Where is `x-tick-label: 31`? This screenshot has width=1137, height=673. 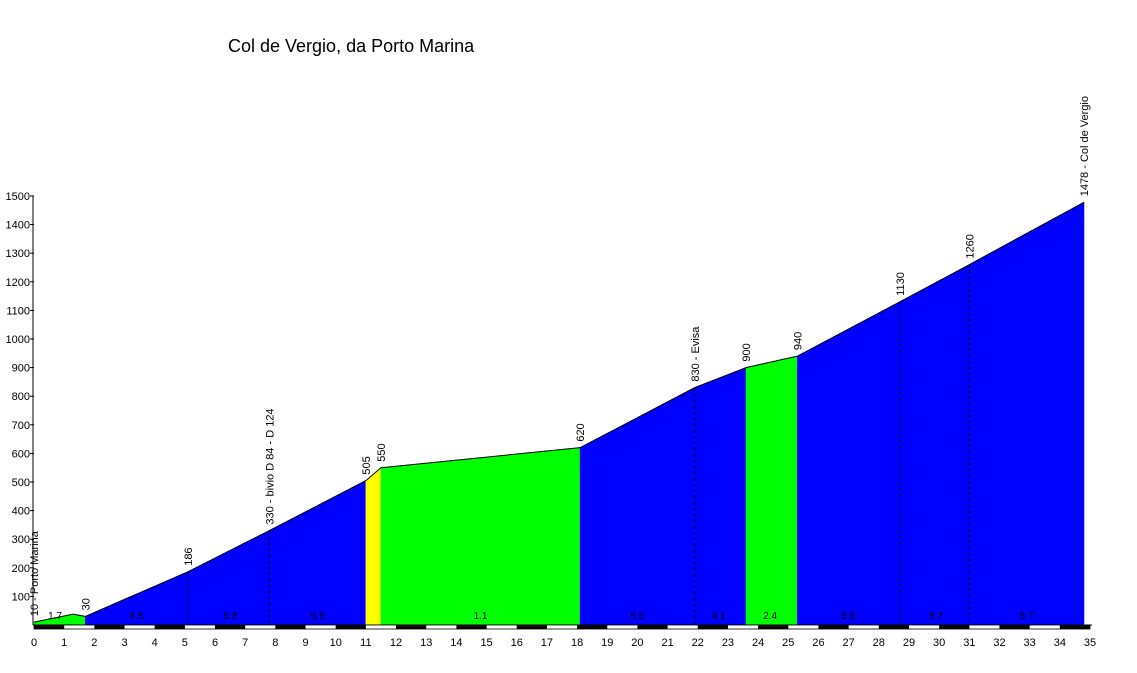
x-tick-label: 31 is located at coordinates (969, 643).